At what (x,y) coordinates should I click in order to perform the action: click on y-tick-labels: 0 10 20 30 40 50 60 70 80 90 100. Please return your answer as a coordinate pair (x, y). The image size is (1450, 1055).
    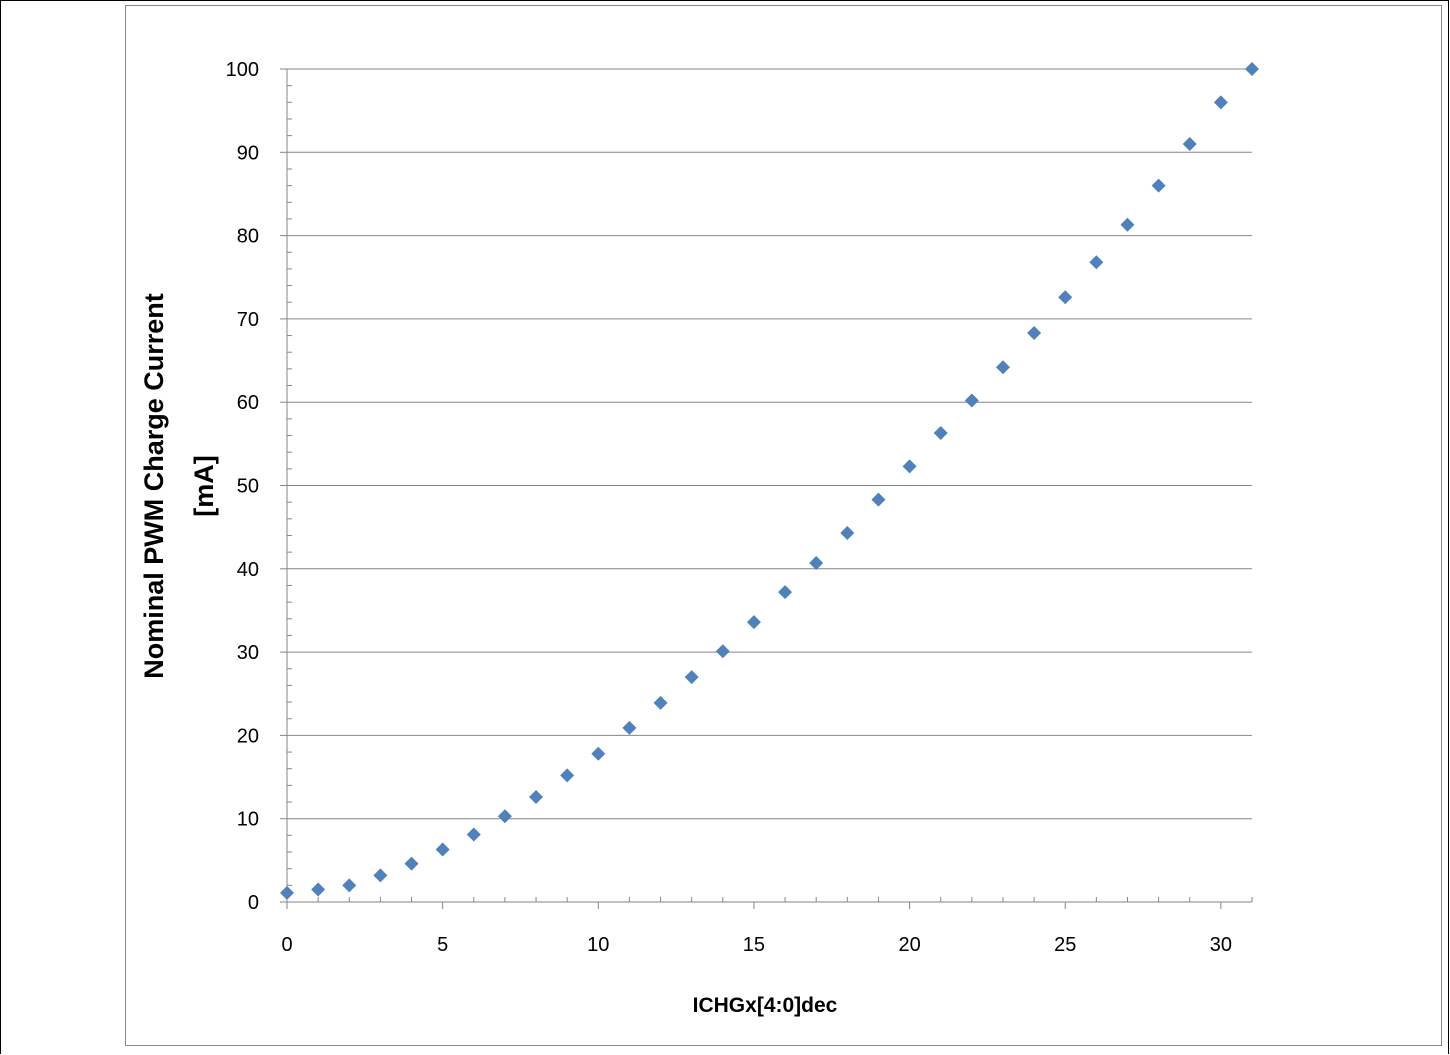
    Looking at the image, I should click on (242, 486).